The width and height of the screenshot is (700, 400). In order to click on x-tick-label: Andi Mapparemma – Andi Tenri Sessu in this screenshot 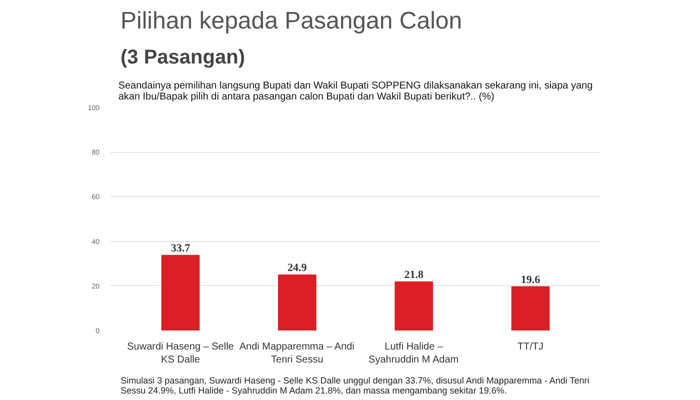, I will do `click(296, 354)`.